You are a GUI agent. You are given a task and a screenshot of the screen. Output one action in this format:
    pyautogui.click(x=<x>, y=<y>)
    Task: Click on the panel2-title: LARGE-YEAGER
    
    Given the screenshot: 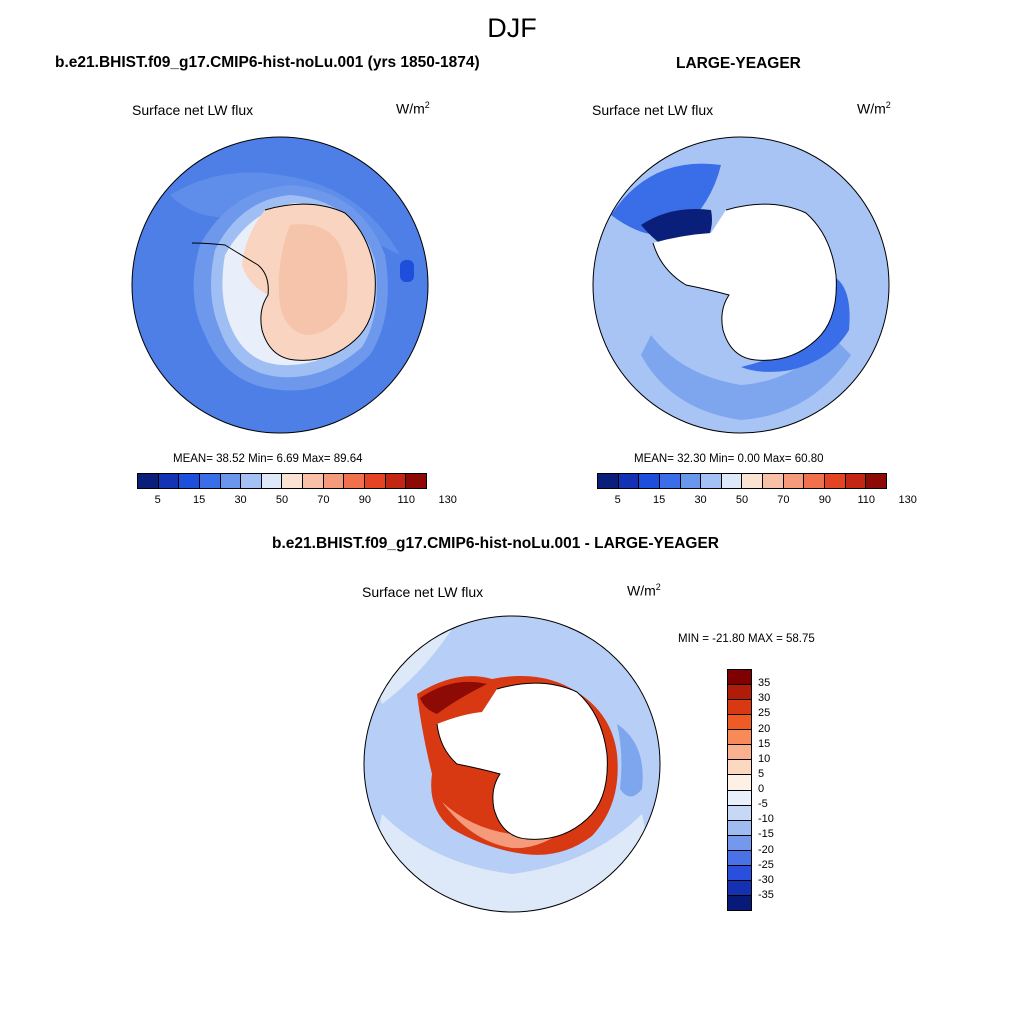 What is the action you would take?
    pyautogui.click(x=738, y=63)
    